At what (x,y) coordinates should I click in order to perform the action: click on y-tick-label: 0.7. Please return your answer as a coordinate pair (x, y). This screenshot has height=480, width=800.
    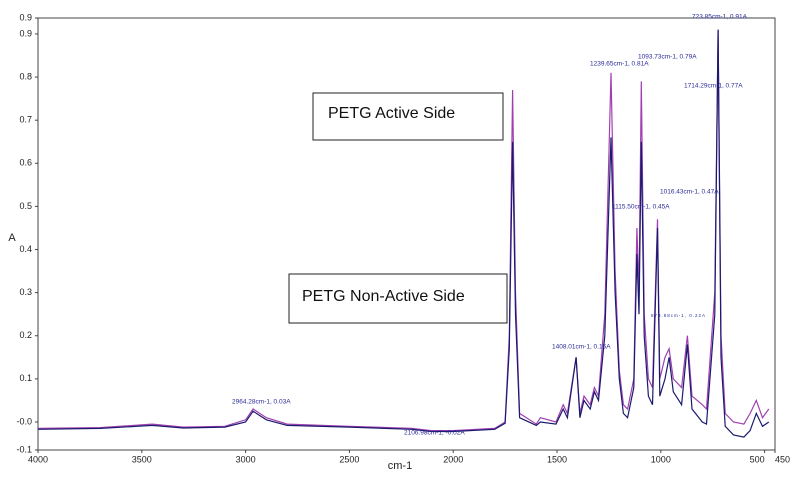
    Looking at the image, I should click on (25, 120).